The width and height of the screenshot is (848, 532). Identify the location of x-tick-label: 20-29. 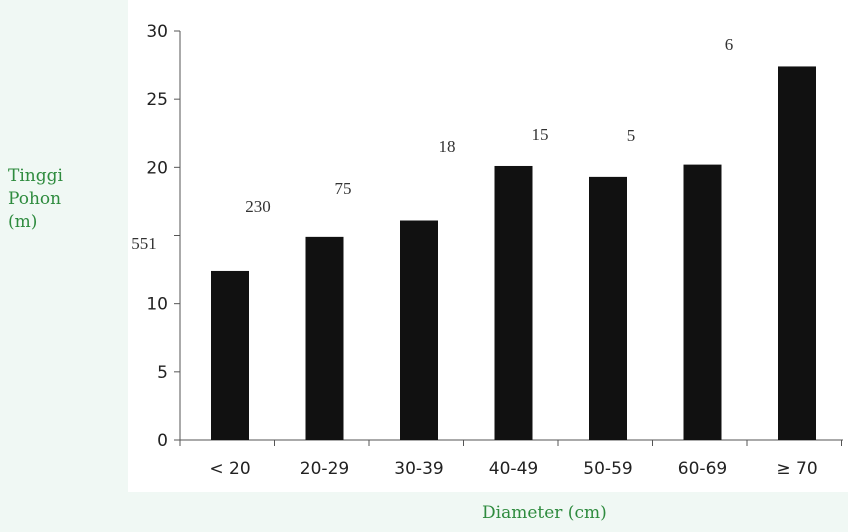
(324, 469).